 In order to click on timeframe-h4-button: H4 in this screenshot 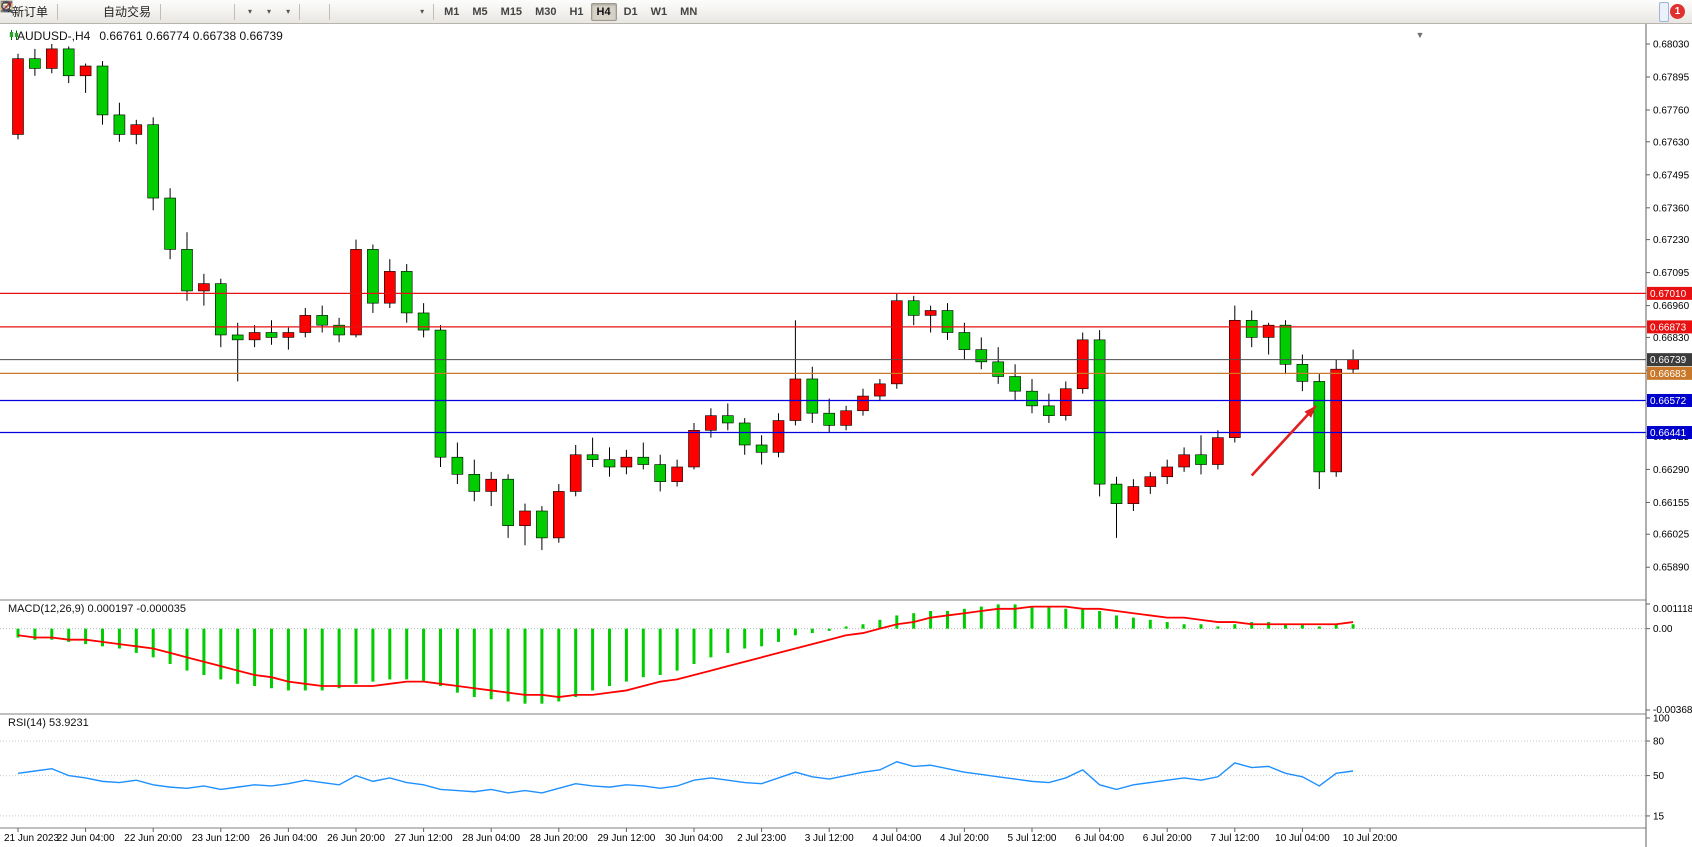, I will do `click(603, 11)`.